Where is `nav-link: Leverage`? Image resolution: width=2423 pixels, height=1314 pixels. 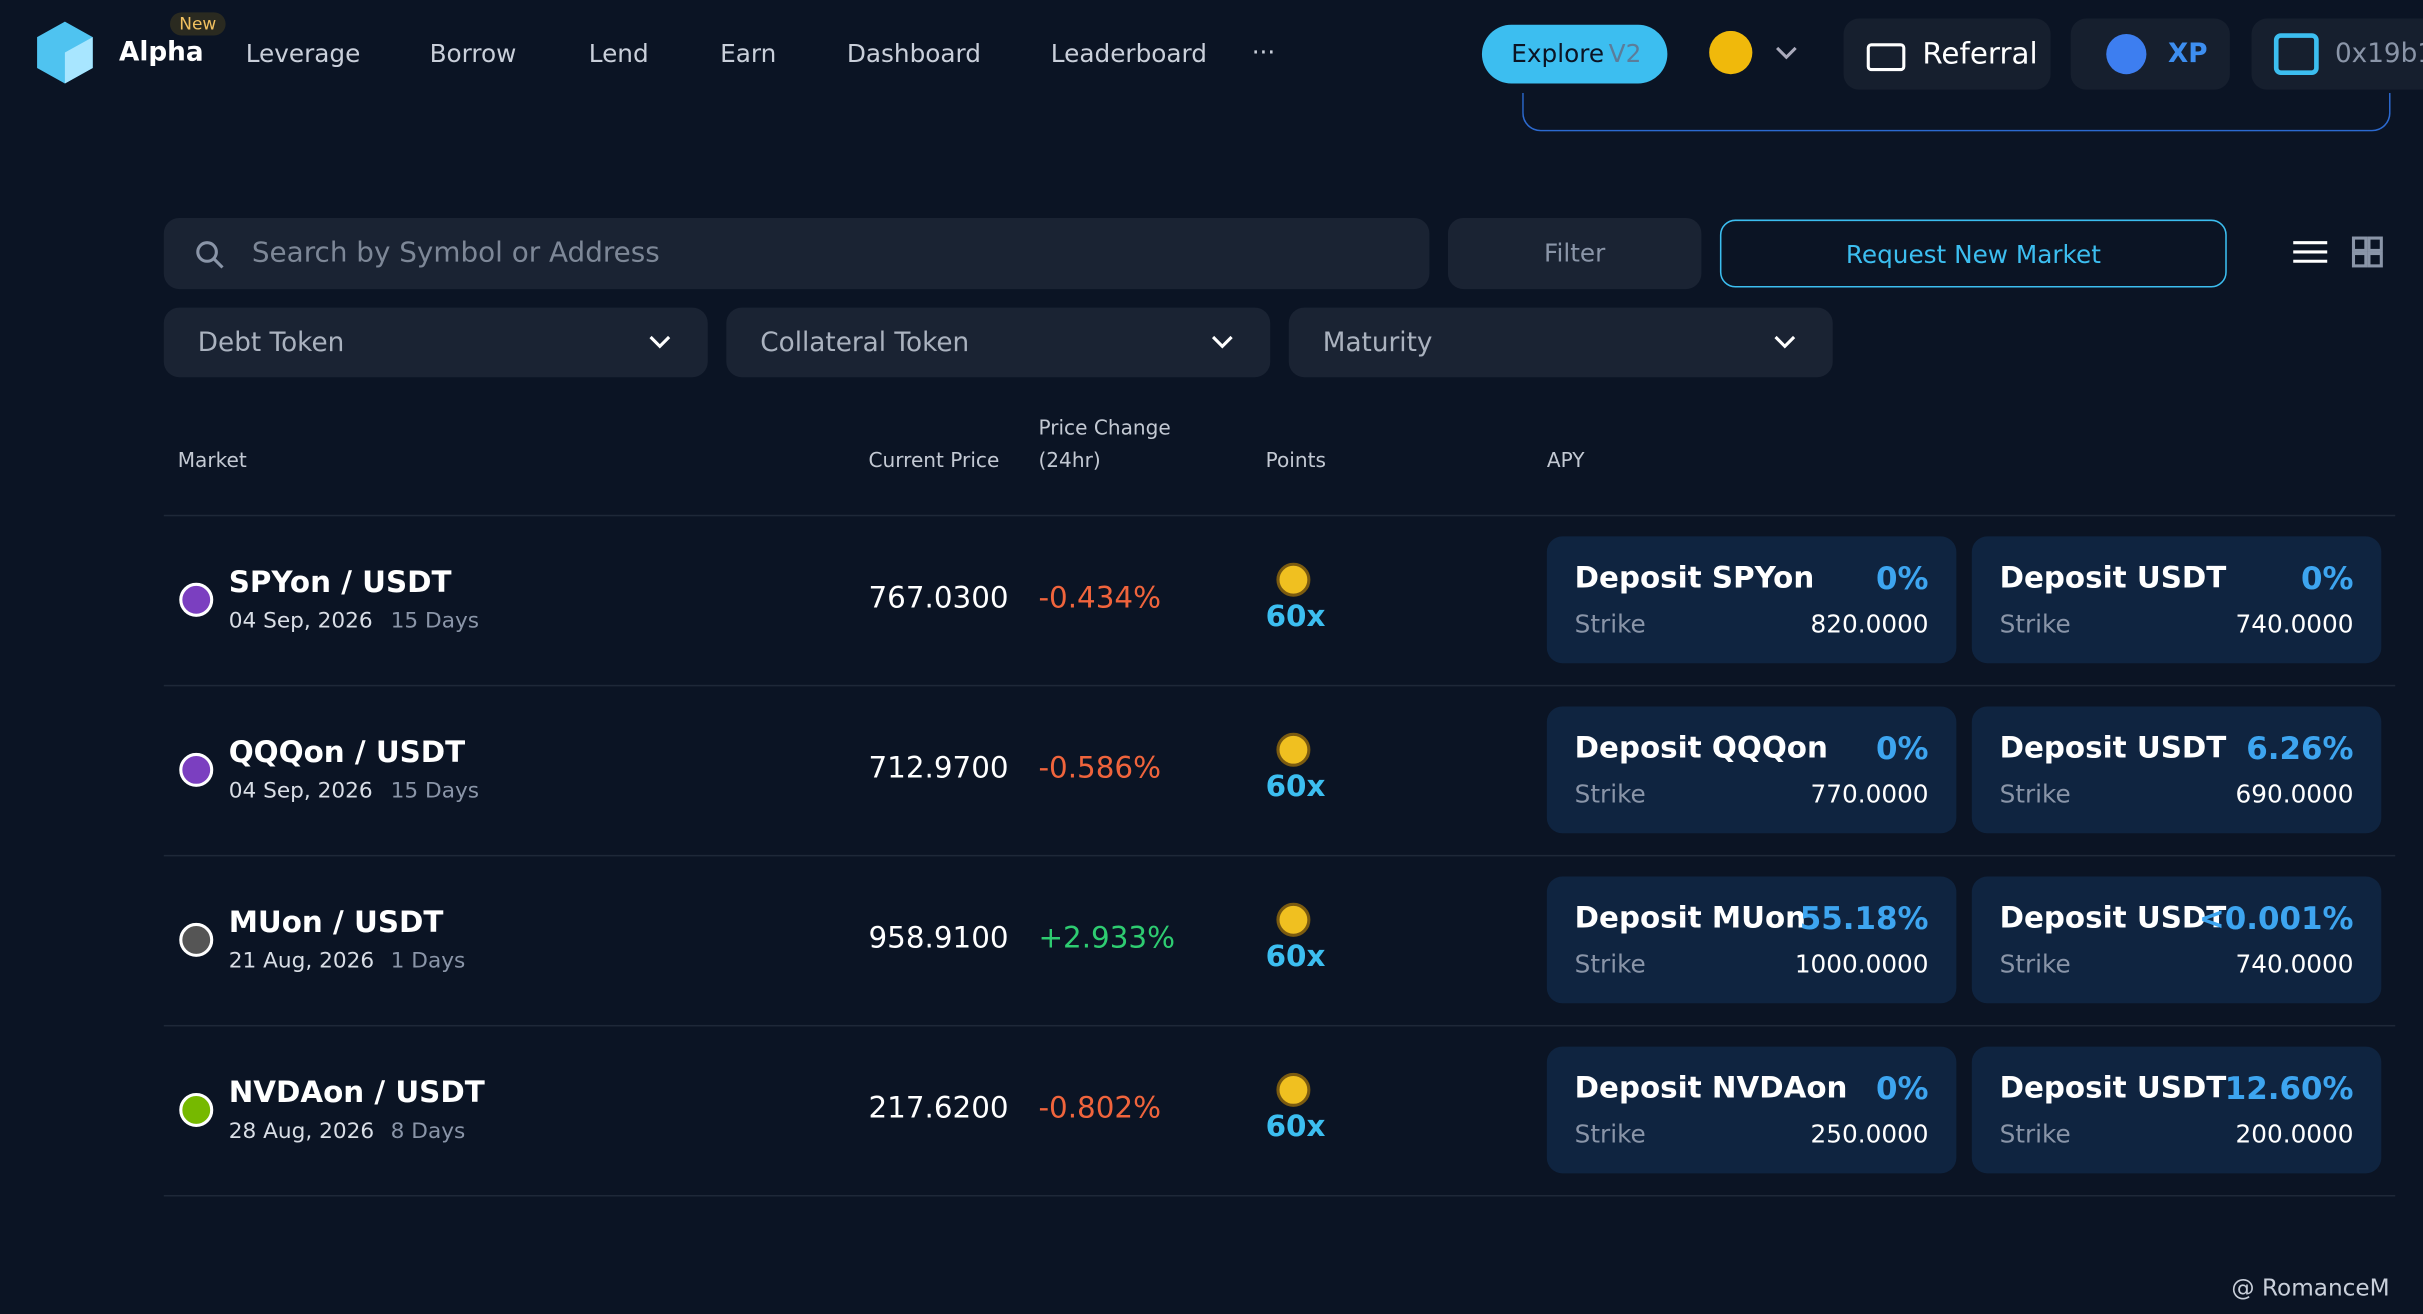 nav-link: Leverage is located at coordinates (303, 53).